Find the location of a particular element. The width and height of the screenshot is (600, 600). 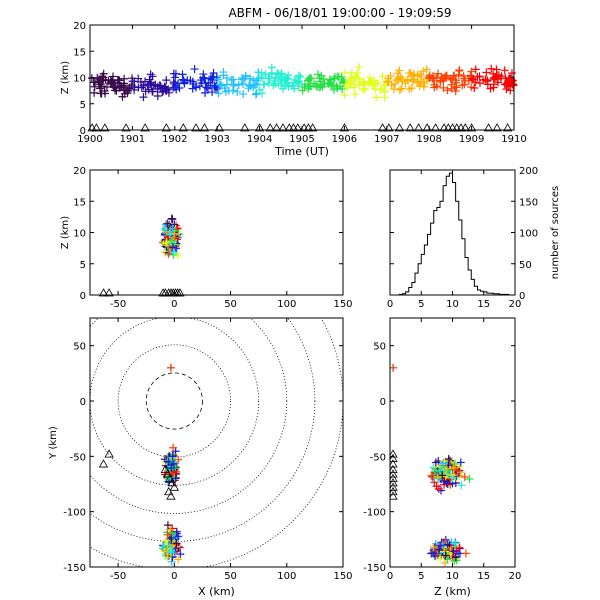

y-tick-label: 10 is located at coordinates (79, 234).